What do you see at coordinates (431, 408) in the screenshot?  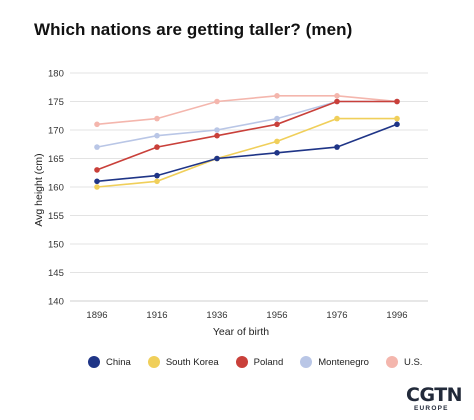 I see `brand-logo-sub: EUROPE` at bounding box center [431, 408].